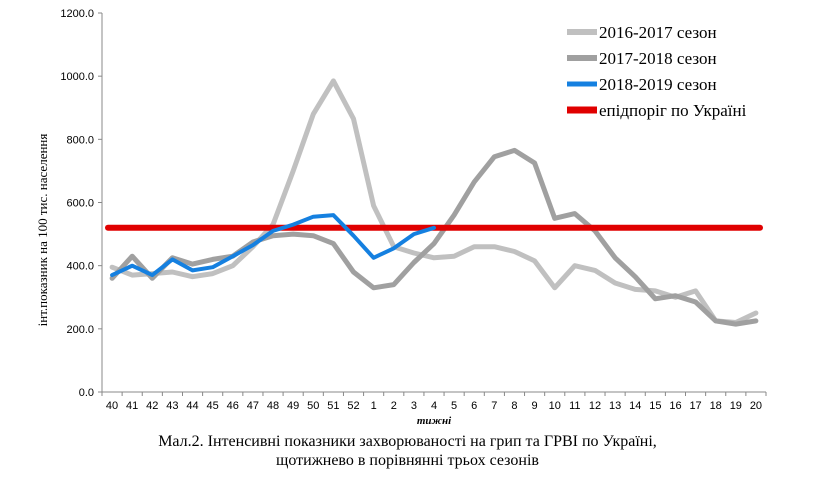  Describe the element at coordinates (80, 330) in the screenshot. I see `y-tick-label: 200.0` at that location.